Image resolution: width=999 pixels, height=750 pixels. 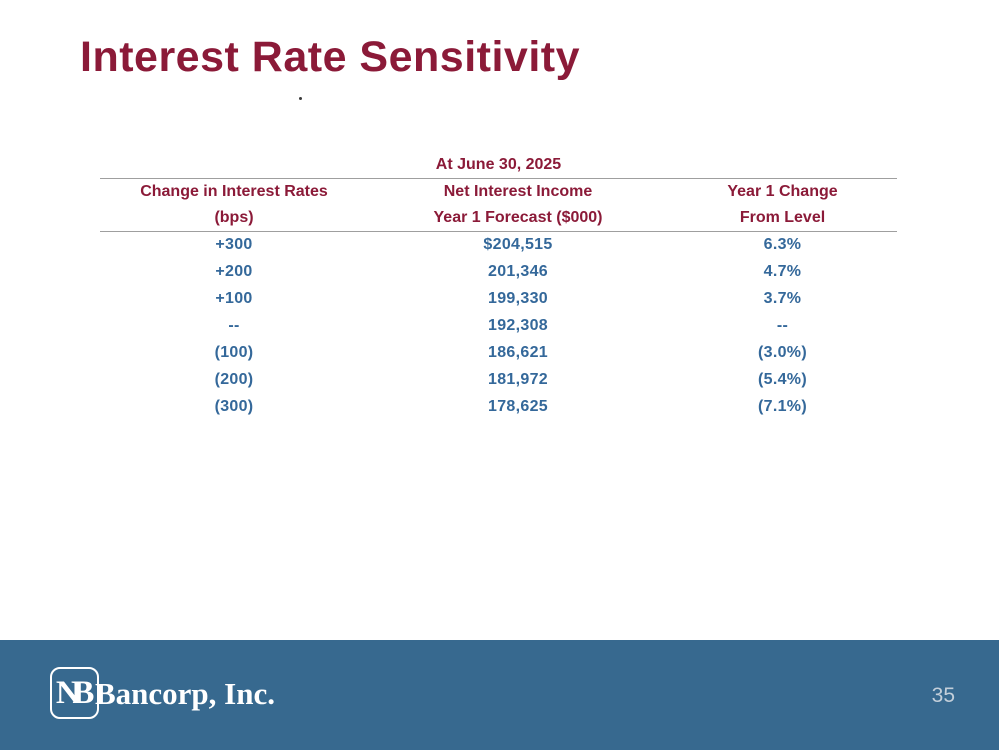 What do you see at coordinates (782, 352) in the screenshot?
I see `cell-pct-change: (3.0%)` at bounding box center [782, 352].